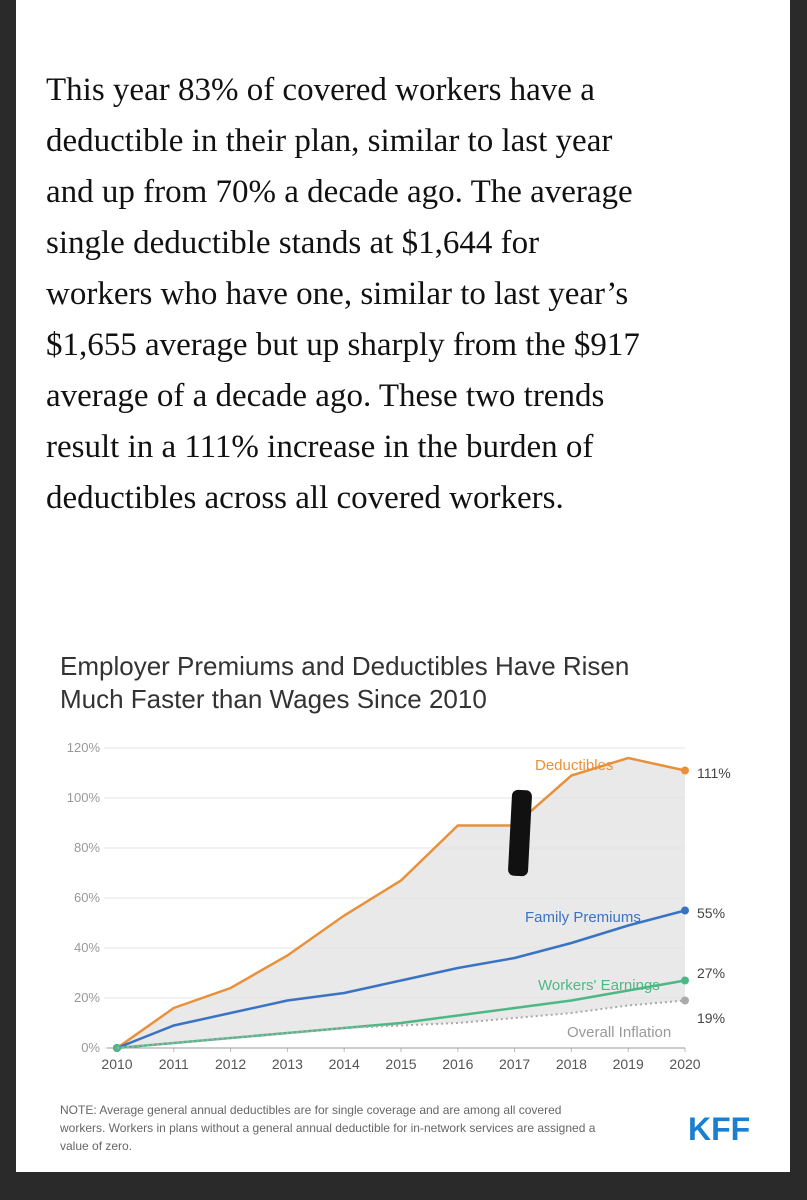 This screenshot has height=1200, width=807. Describe the element at coordinates (514, 1064) in the screenshot. I see `x-tick-label: 2017` at that location.